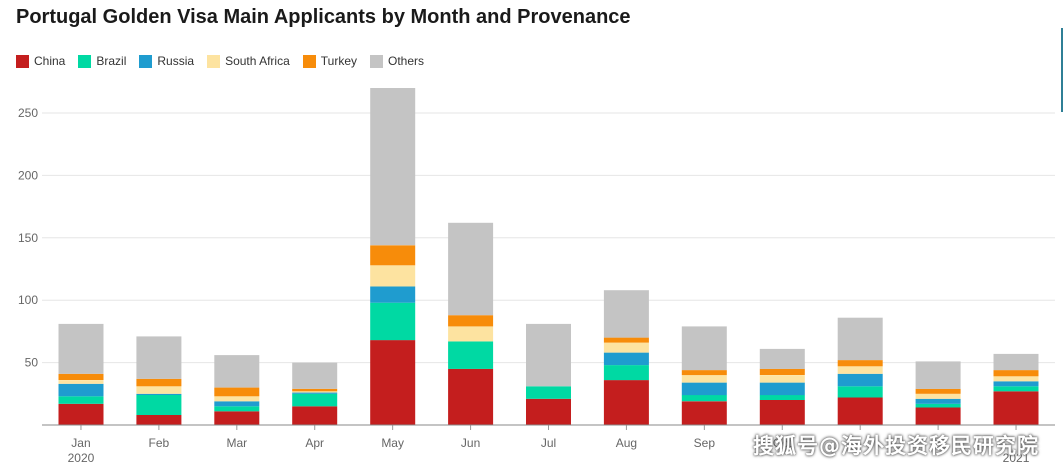 The height and width of the screenshot is (468, 1063). I want to click on y-tick-label: 100, so click(28, 300).